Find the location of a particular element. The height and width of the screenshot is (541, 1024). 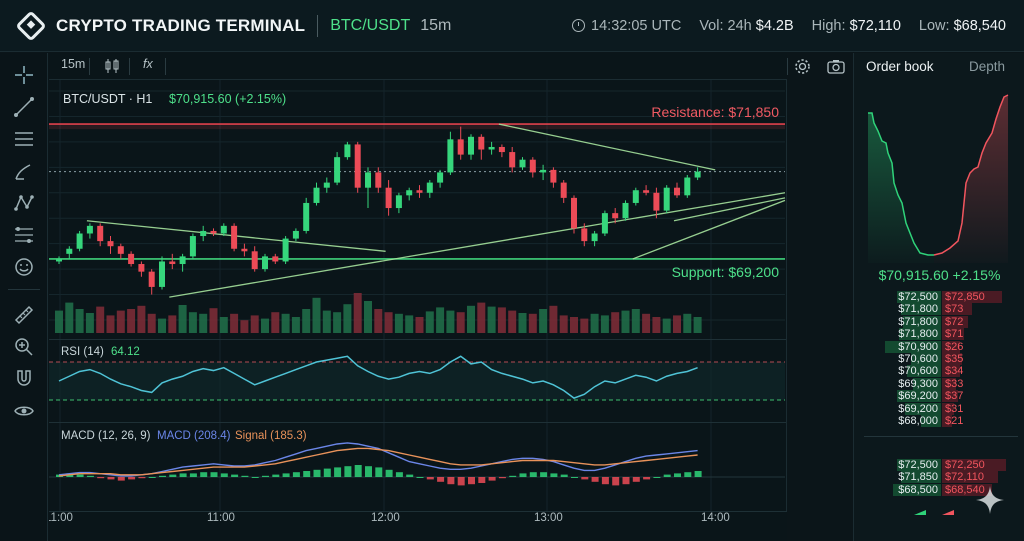

trend-line-icon is located at coordinates (24, 107).